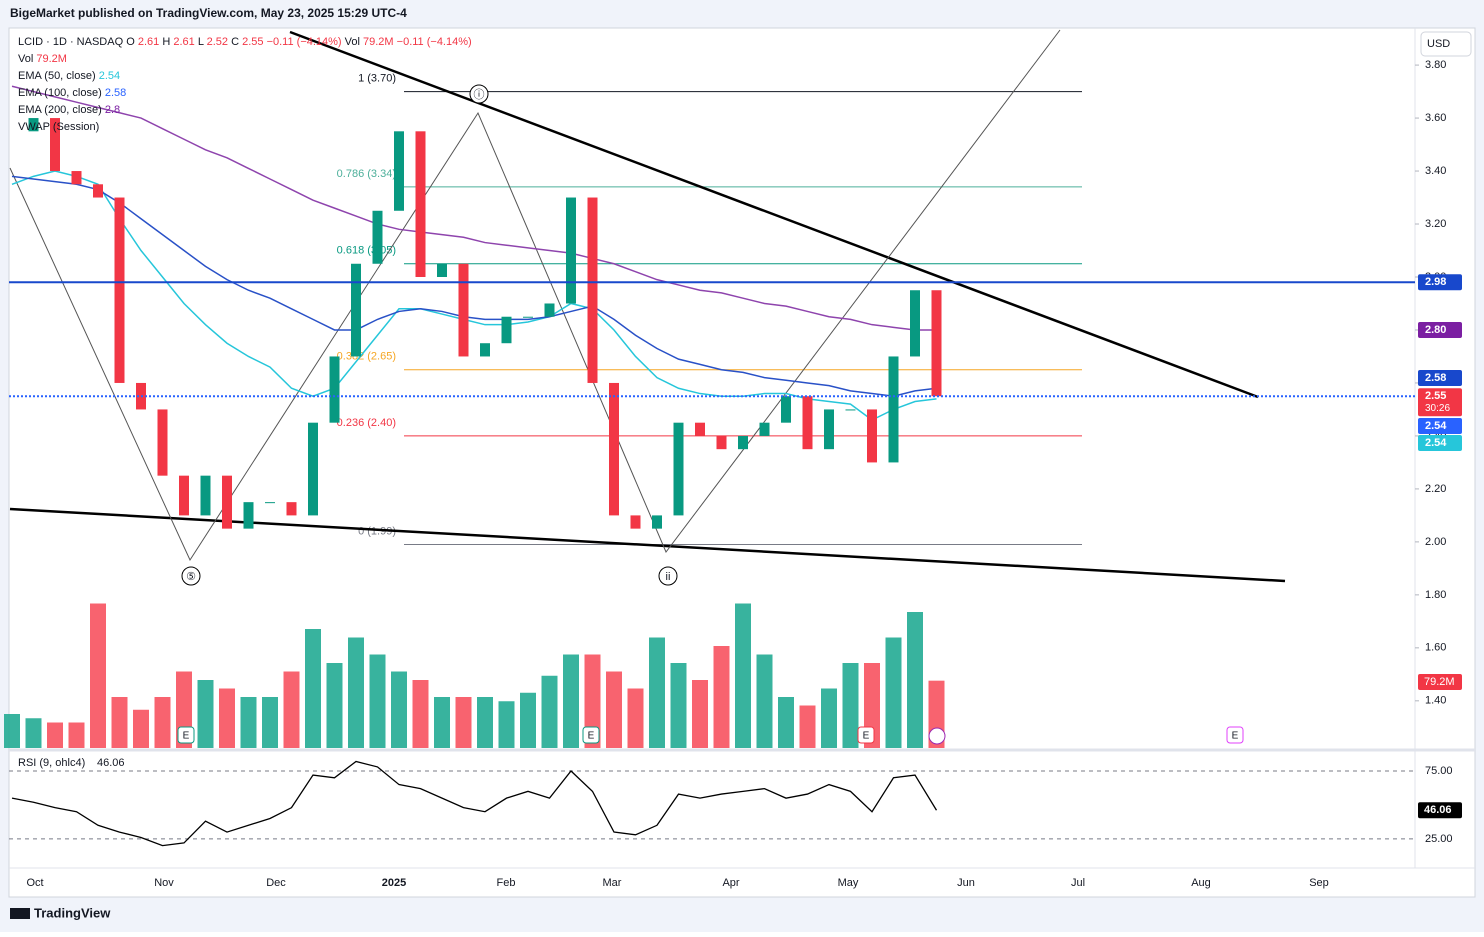 The height and width of the screenshot is (937, 1484). I want to click on logo-icon, so click(20, 913).